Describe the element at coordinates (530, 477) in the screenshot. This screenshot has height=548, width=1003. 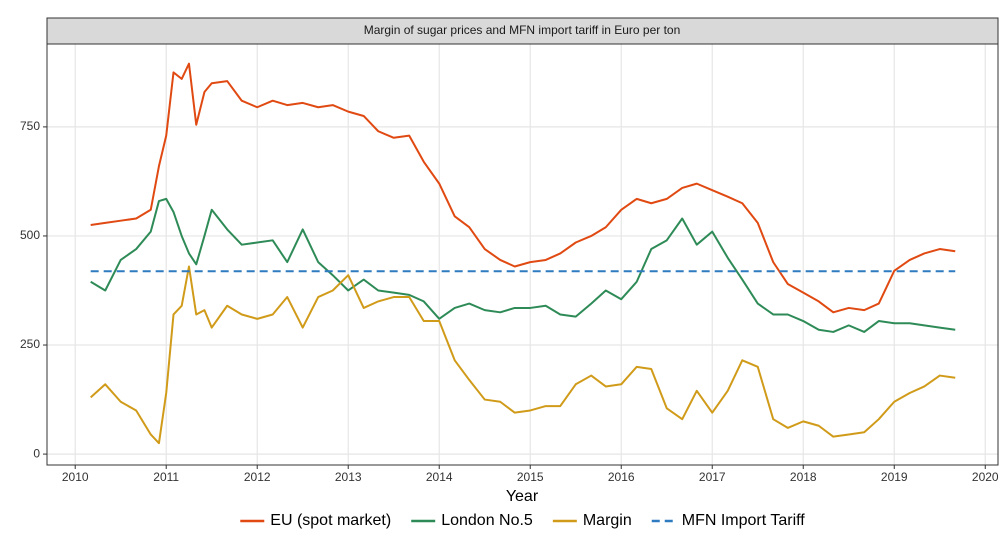
I see `x-tick-label: 2015` at that location.